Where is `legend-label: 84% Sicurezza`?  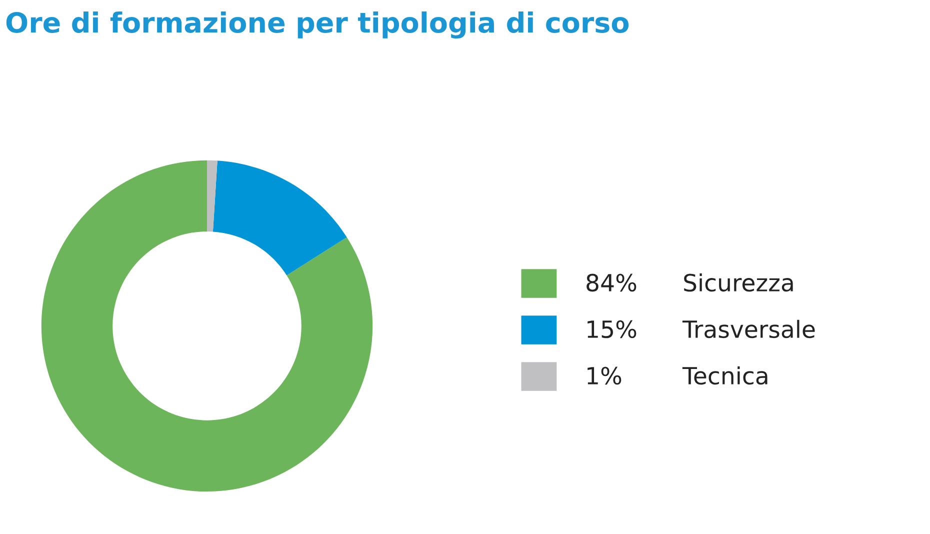 legend-label: 84% Sicurezza is located at coordinates (689, 282).